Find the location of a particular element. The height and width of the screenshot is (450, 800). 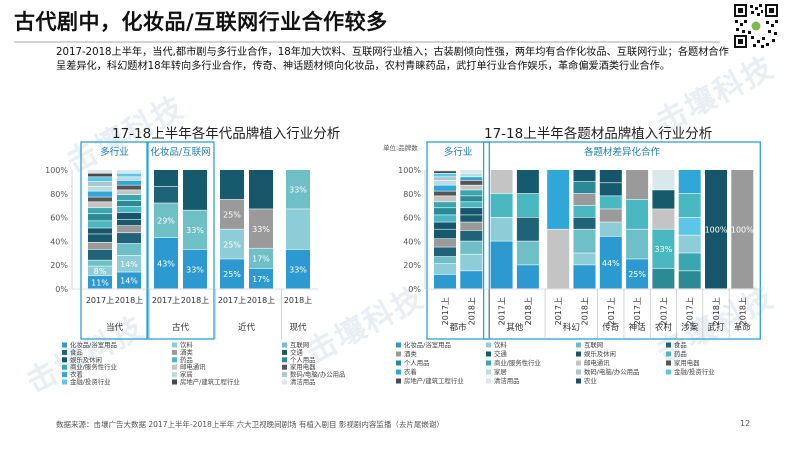

data-label: 14% is located at coordinates (129, 264).